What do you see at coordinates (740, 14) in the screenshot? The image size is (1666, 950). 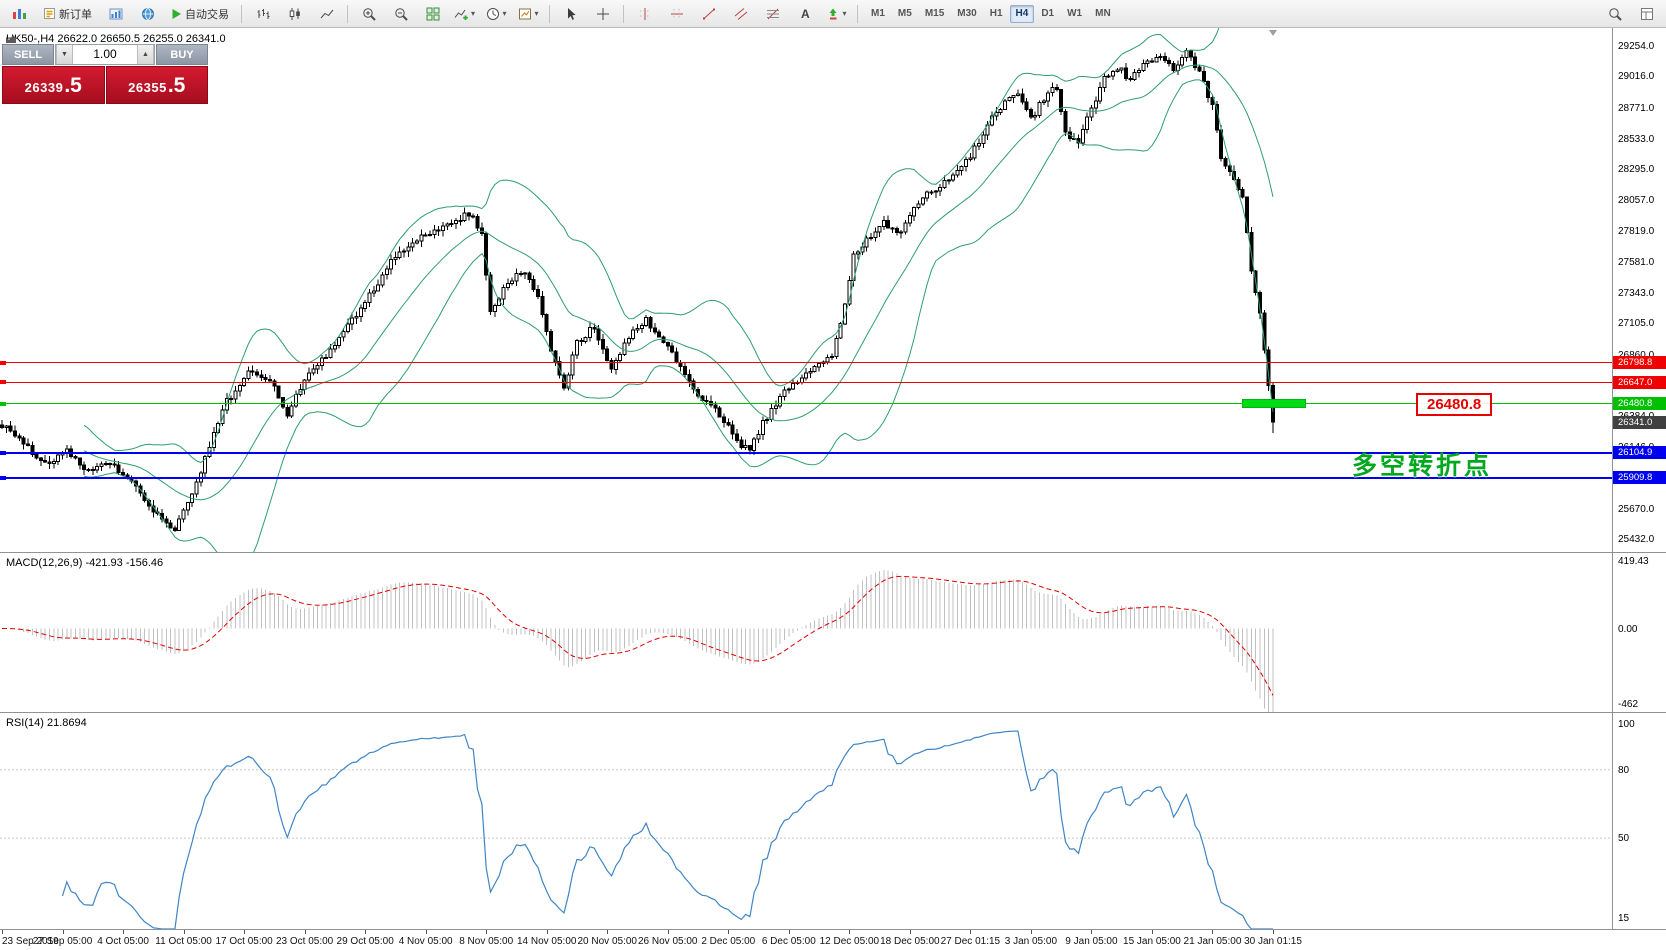 I see `channel-tool-icon` at bounding box center [740, 14].